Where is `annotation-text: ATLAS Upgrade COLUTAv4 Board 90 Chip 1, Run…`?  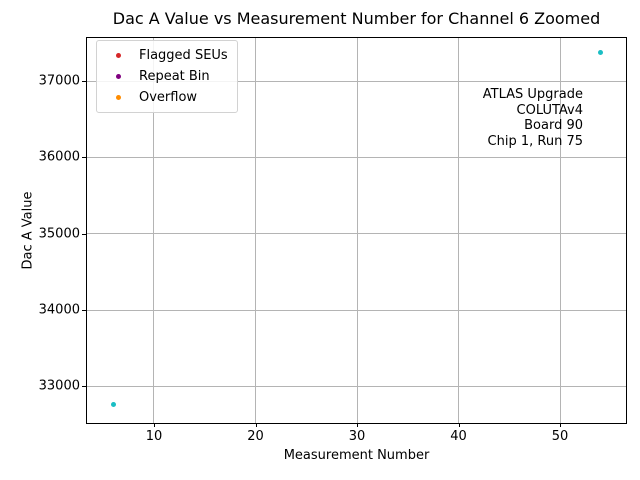 annotation-text: ATLAS Upgrade COLUTAv4 Board 90 Chip 1, Run… is located at coordinates (533, 118).